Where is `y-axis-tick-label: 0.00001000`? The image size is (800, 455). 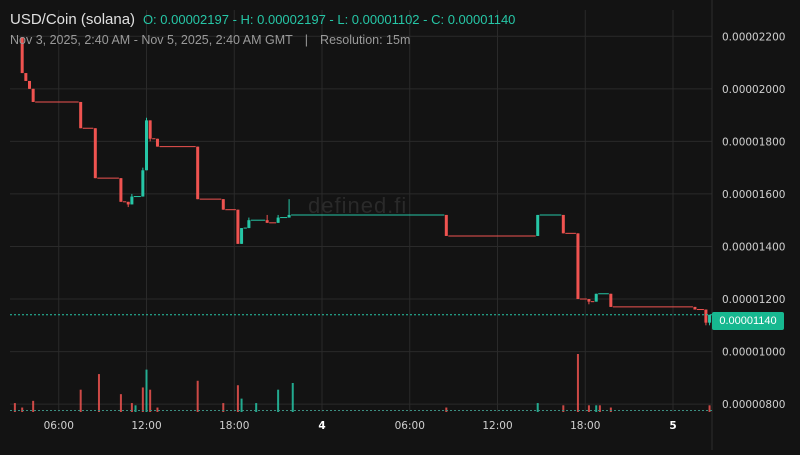 y-axis-tick-label: 0.00001000 is located at coordinates (753, 353).